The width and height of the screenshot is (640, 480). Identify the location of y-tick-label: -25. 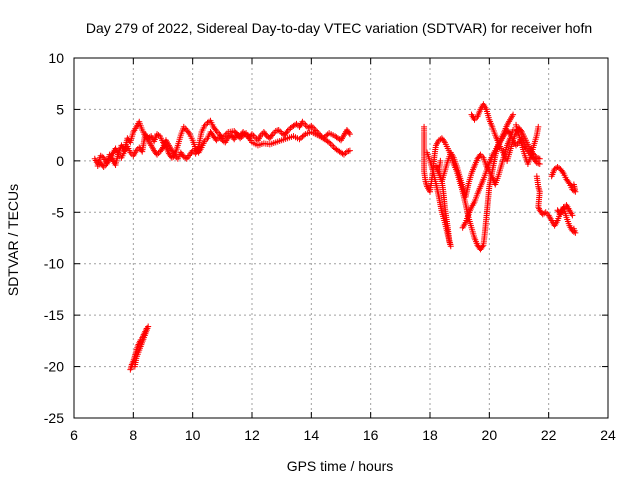
(54, 418).